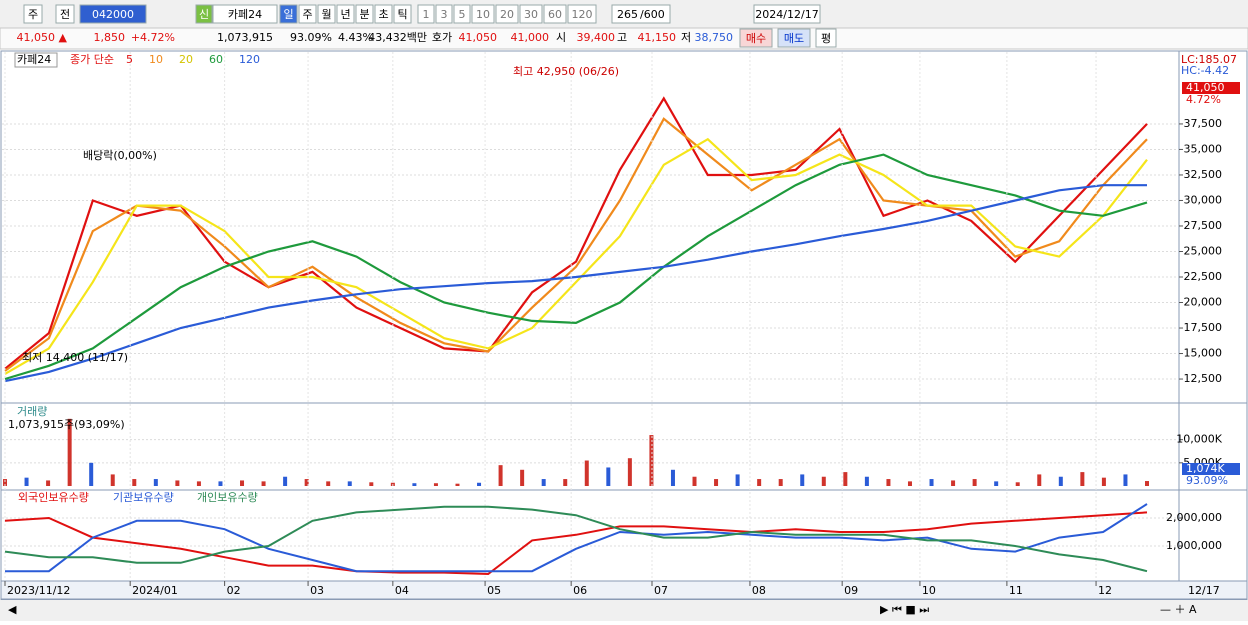 The height and width of the screenshot is (625, 1248). I want to click on y-tick-label: 2,000,000, so click(1194, 517).